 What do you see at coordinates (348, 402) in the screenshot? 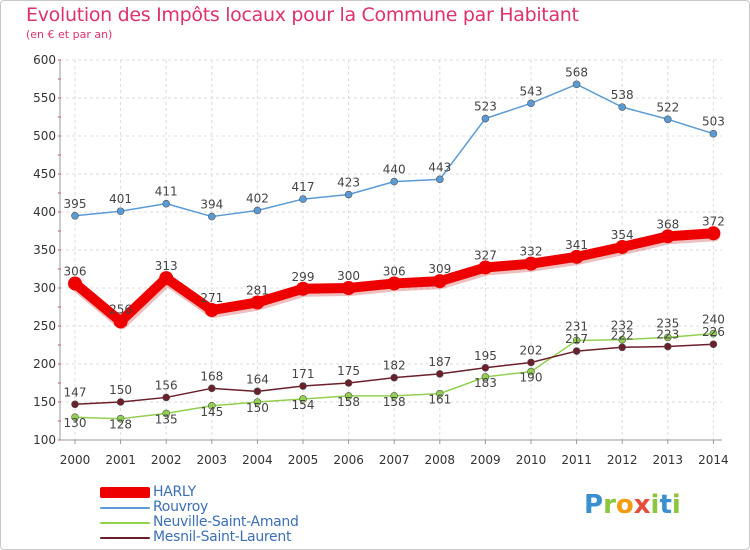
I see `data-label: 158` at bounding box center [348, 402].